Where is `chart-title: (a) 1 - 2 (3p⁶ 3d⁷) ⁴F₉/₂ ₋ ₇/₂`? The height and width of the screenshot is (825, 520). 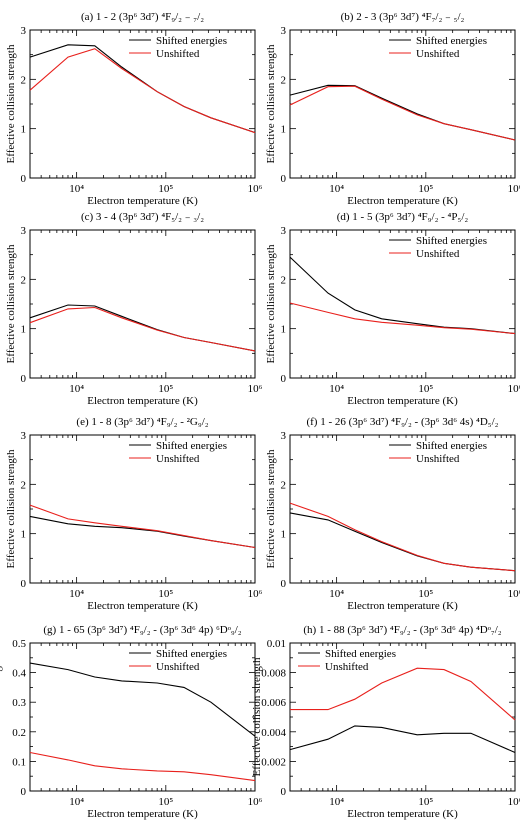 chart-title: (a) 1 - 2 (3p⁶ 3d⁷) ⁴F₉/₂ ₋ ₇/₂ is located at coordinates (142, 17).